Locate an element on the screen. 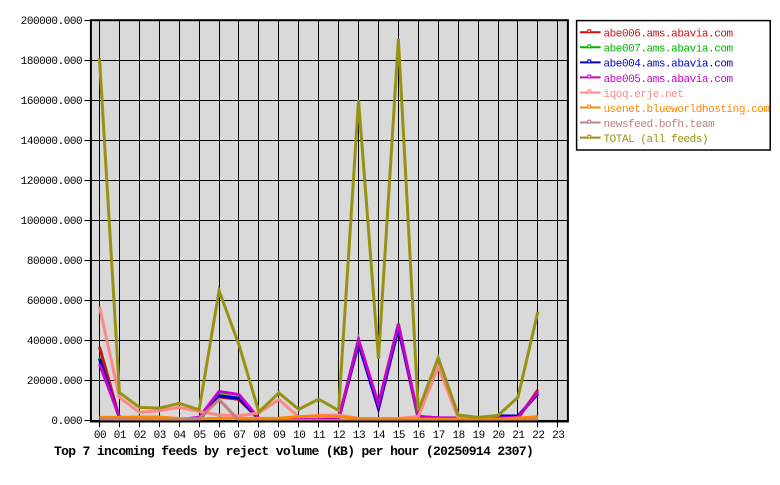 This screenshot has width=780, height=485. svg-text: abe005.ams.abavia.com is located at coordinates (669, 80).